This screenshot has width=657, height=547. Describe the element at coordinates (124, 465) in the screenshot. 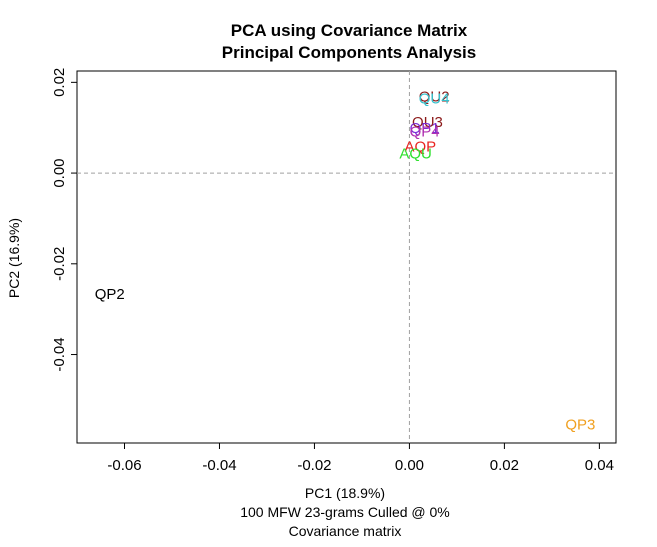

I see `x-tick-label: -0.06` at that location.